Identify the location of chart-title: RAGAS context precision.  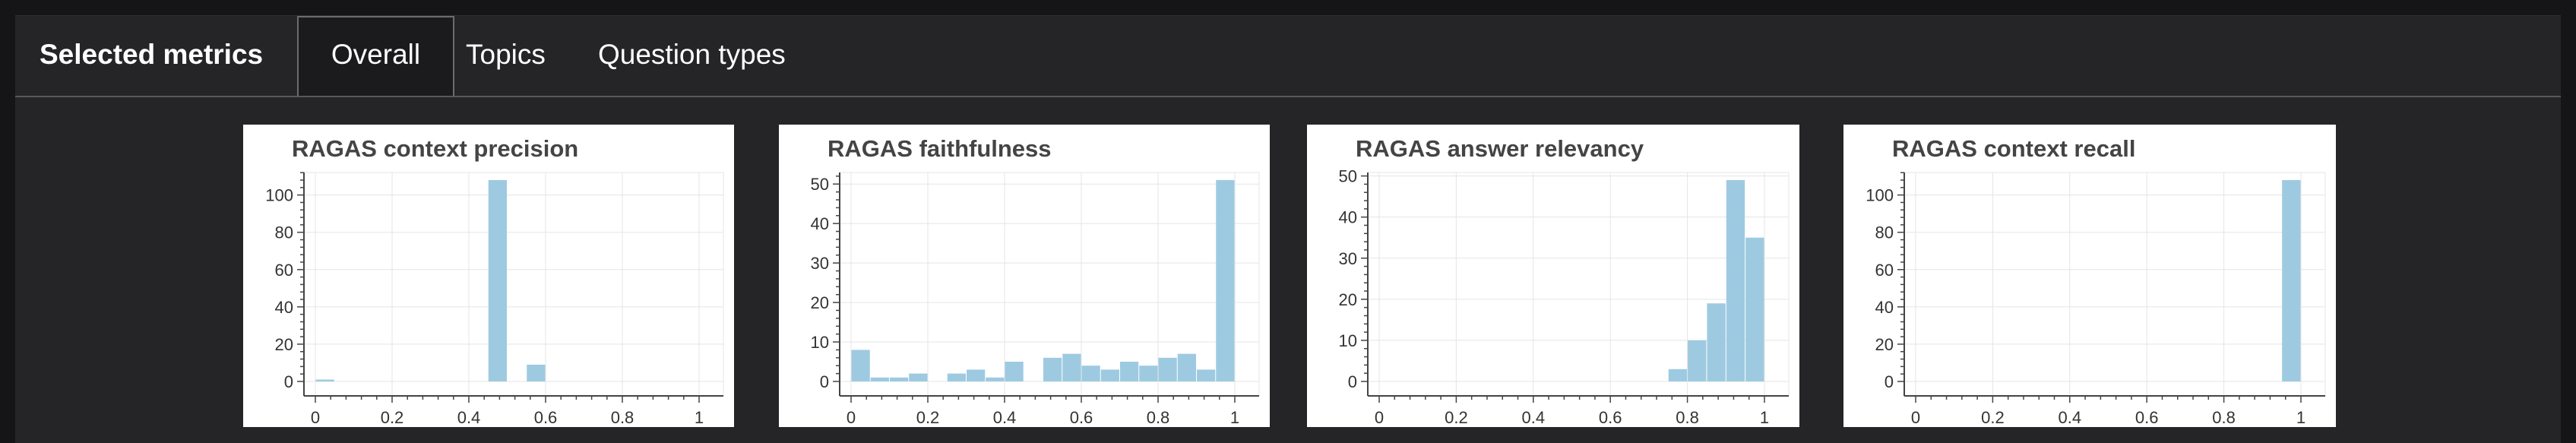
(435, 148).